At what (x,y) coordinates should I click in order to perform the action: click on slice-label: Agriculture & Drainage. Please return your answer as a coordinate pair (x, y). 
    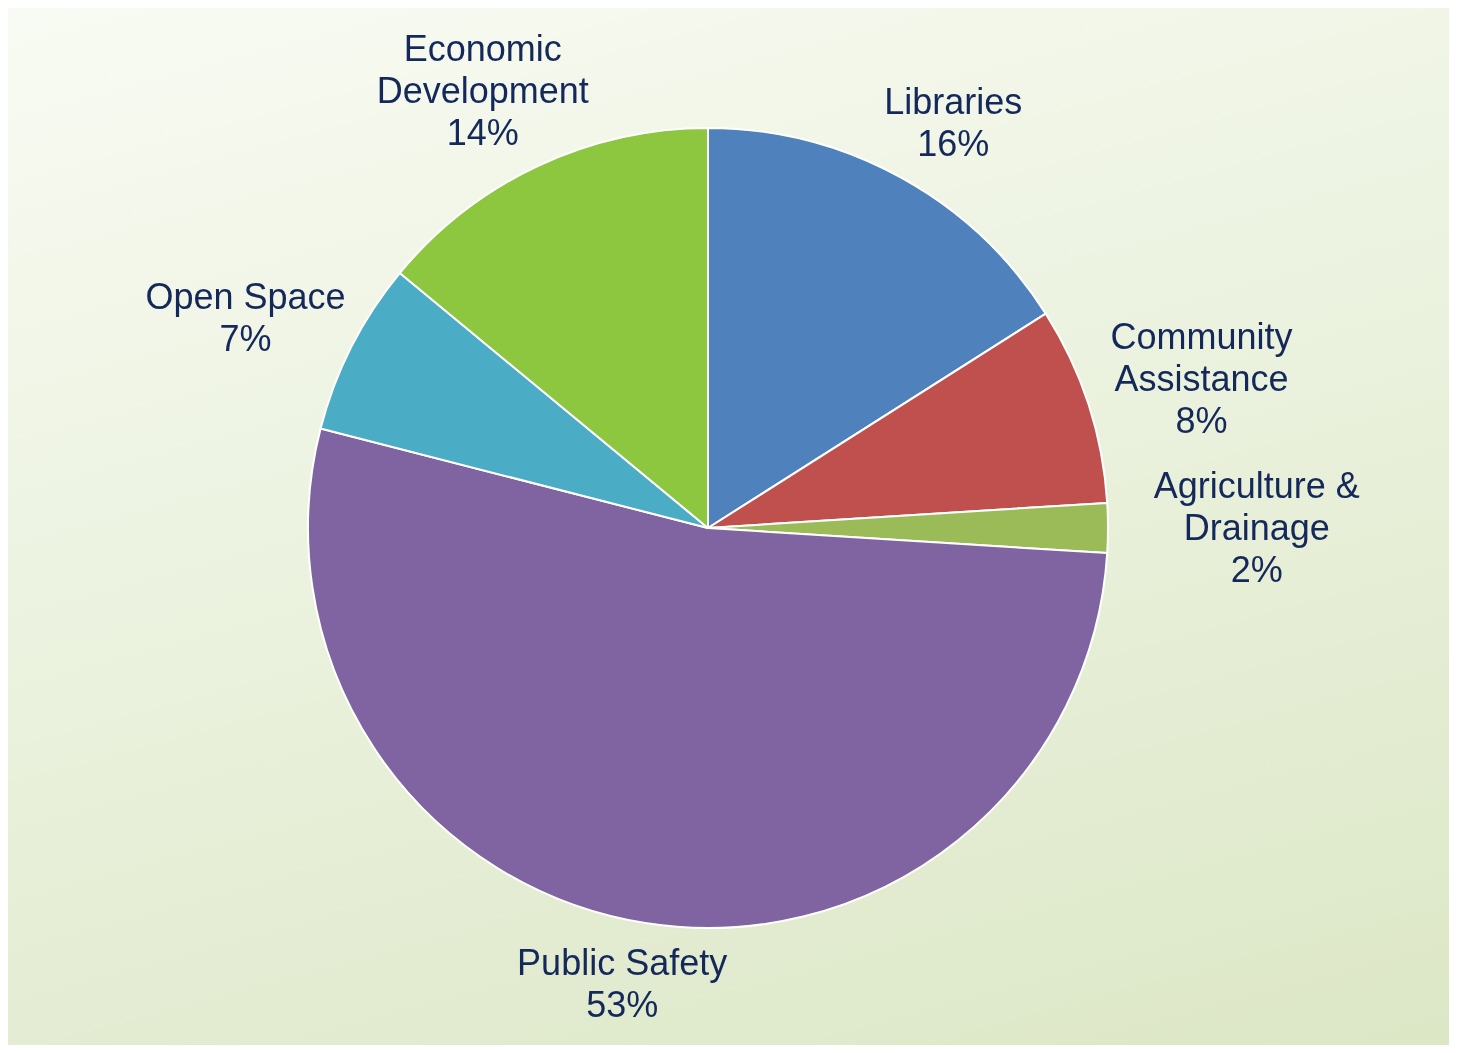
    Looking at the image, I should click on (1256, 506).